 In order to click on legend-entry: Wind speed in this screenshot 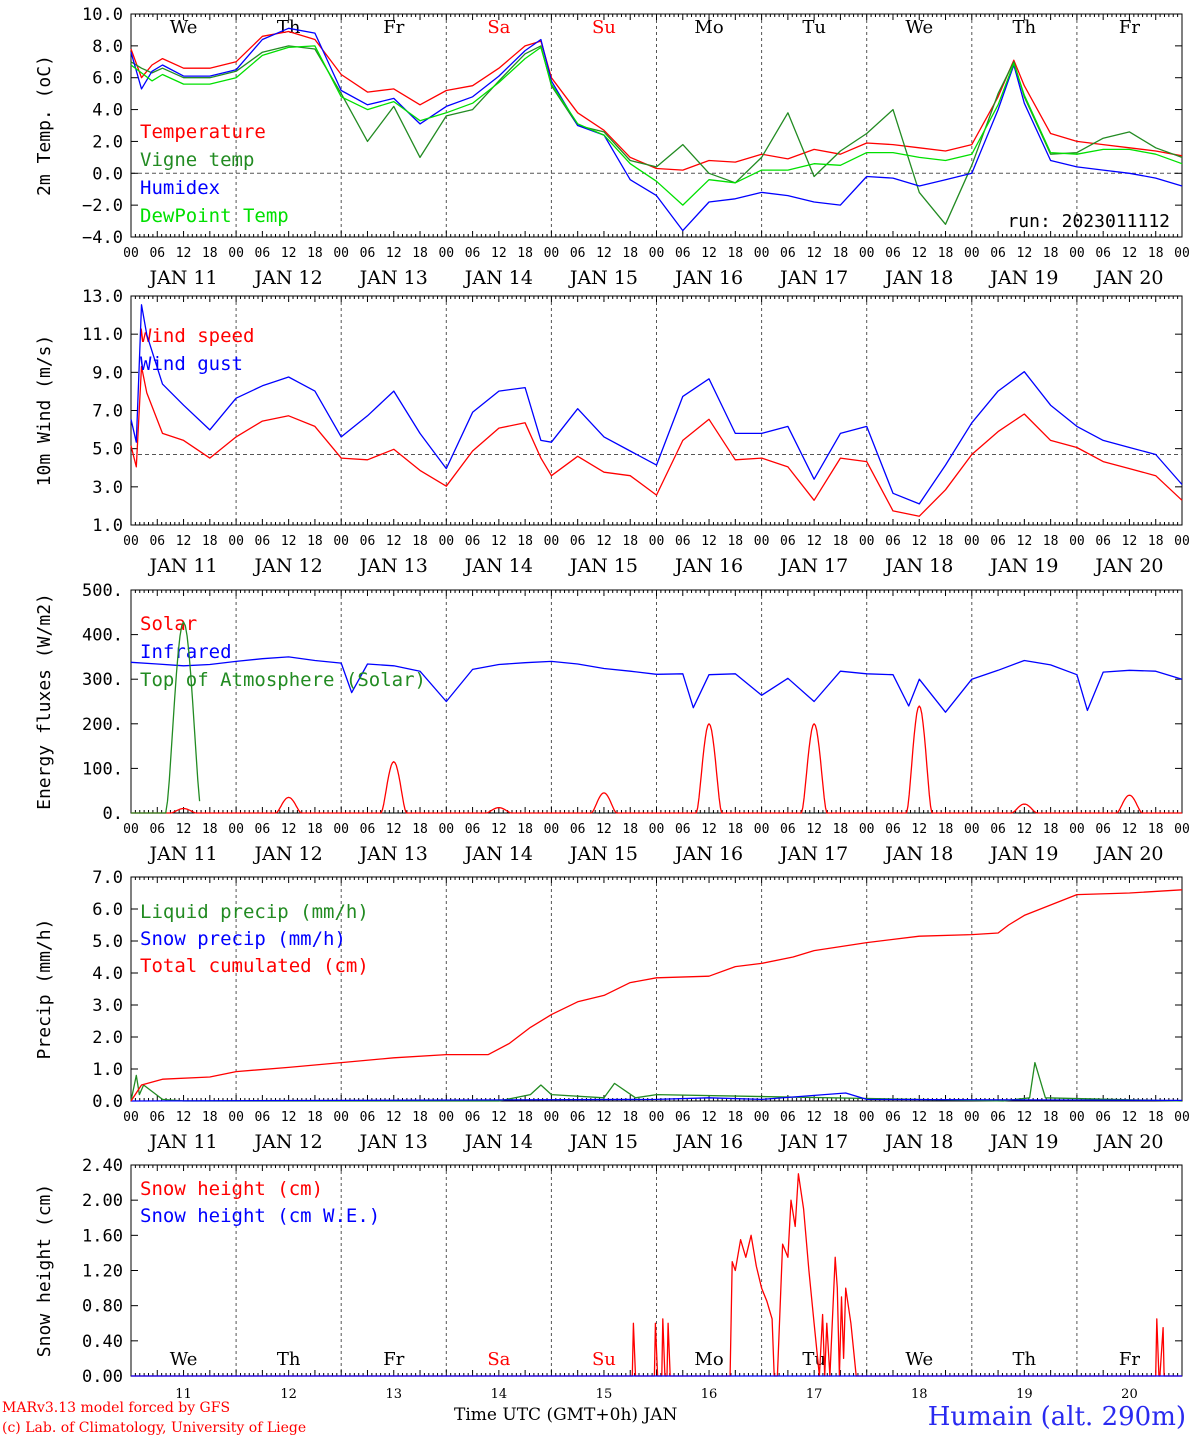, I will do `click(197, 336)`.